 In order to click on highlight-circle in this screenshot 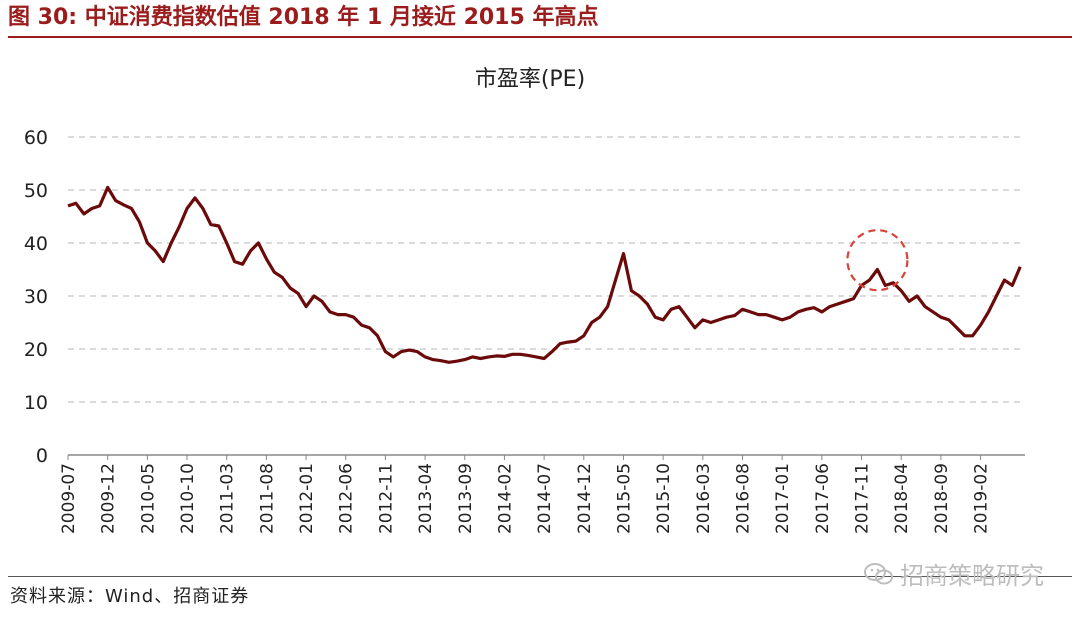, I will do `click(877, 260)`.